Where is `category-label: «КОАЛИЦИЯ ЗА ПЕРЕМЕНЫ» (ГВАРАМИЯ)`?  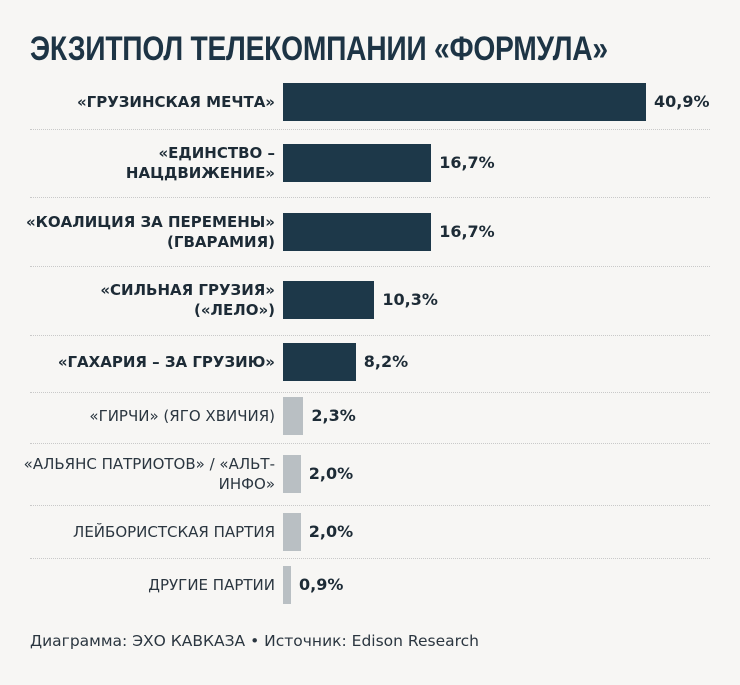 category-label: «КОАЛИЦИЯ ЗА ПЕРЕМЕНЫ» (ГВАРАМИЯ) is located at coordinates (145, 232).